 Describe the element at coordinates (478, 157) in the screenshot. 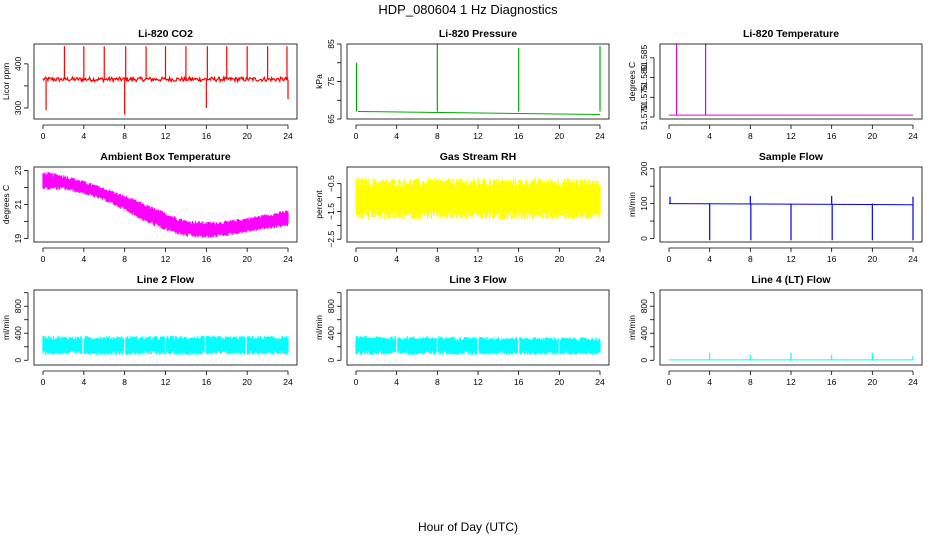

I see `panel-title: Gas Stream RH` at that location.